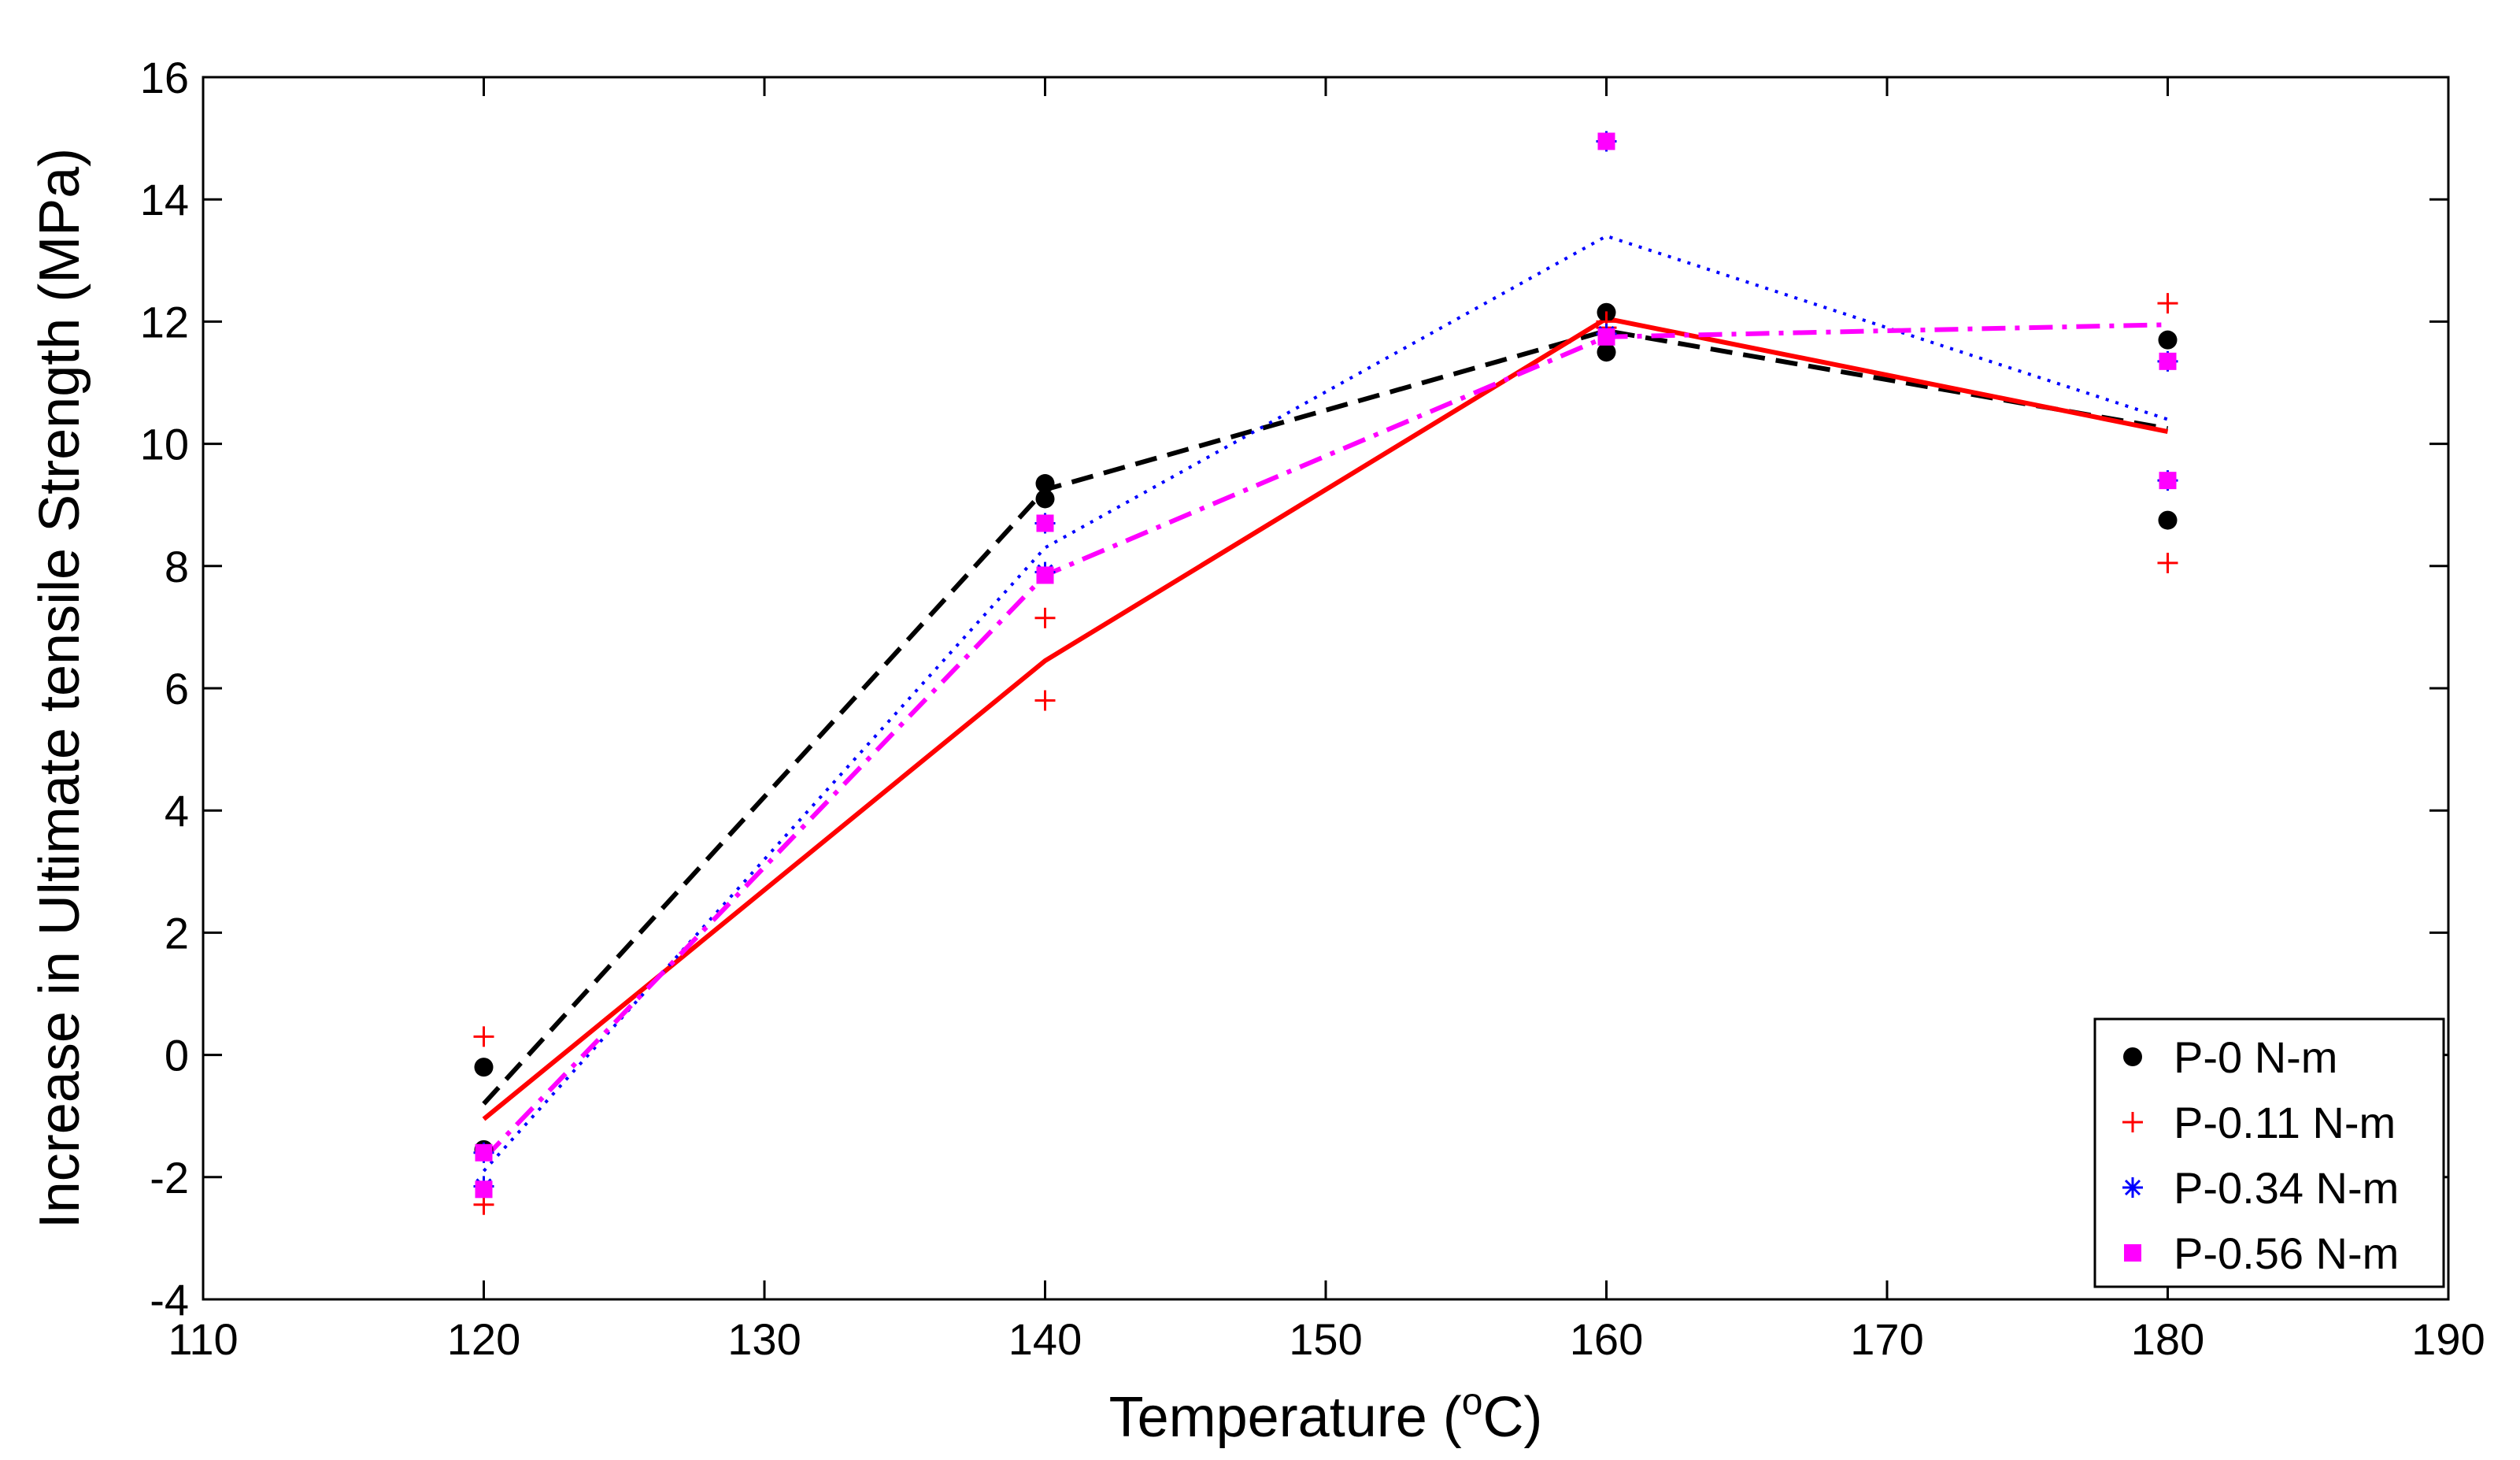 This screenshot has height=1460, width=2520. What do you see at coordinates (164, 444) in the screenshot?
I see `y-tick-label: 10` at bounding box center [164, 444].